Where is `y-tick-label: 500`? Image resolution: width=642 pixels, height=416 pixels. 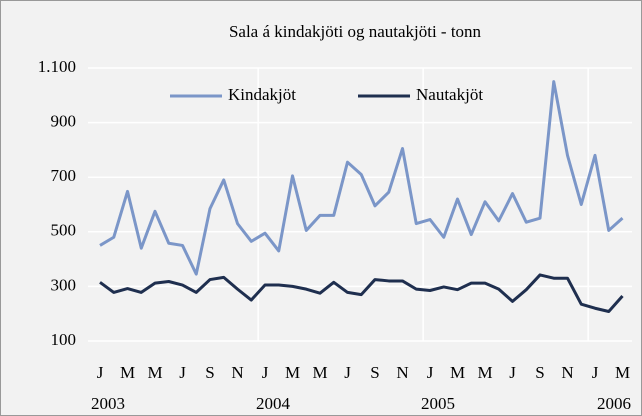
y-tick-label: 500 is located at coordinates (64, 230).